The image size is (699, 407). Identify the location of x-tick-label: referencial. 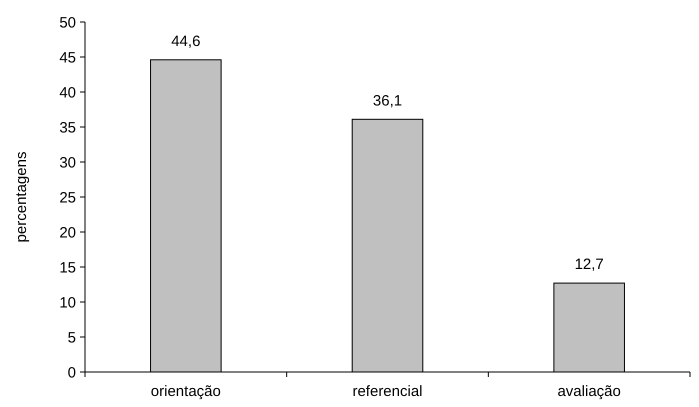
(387, 391).